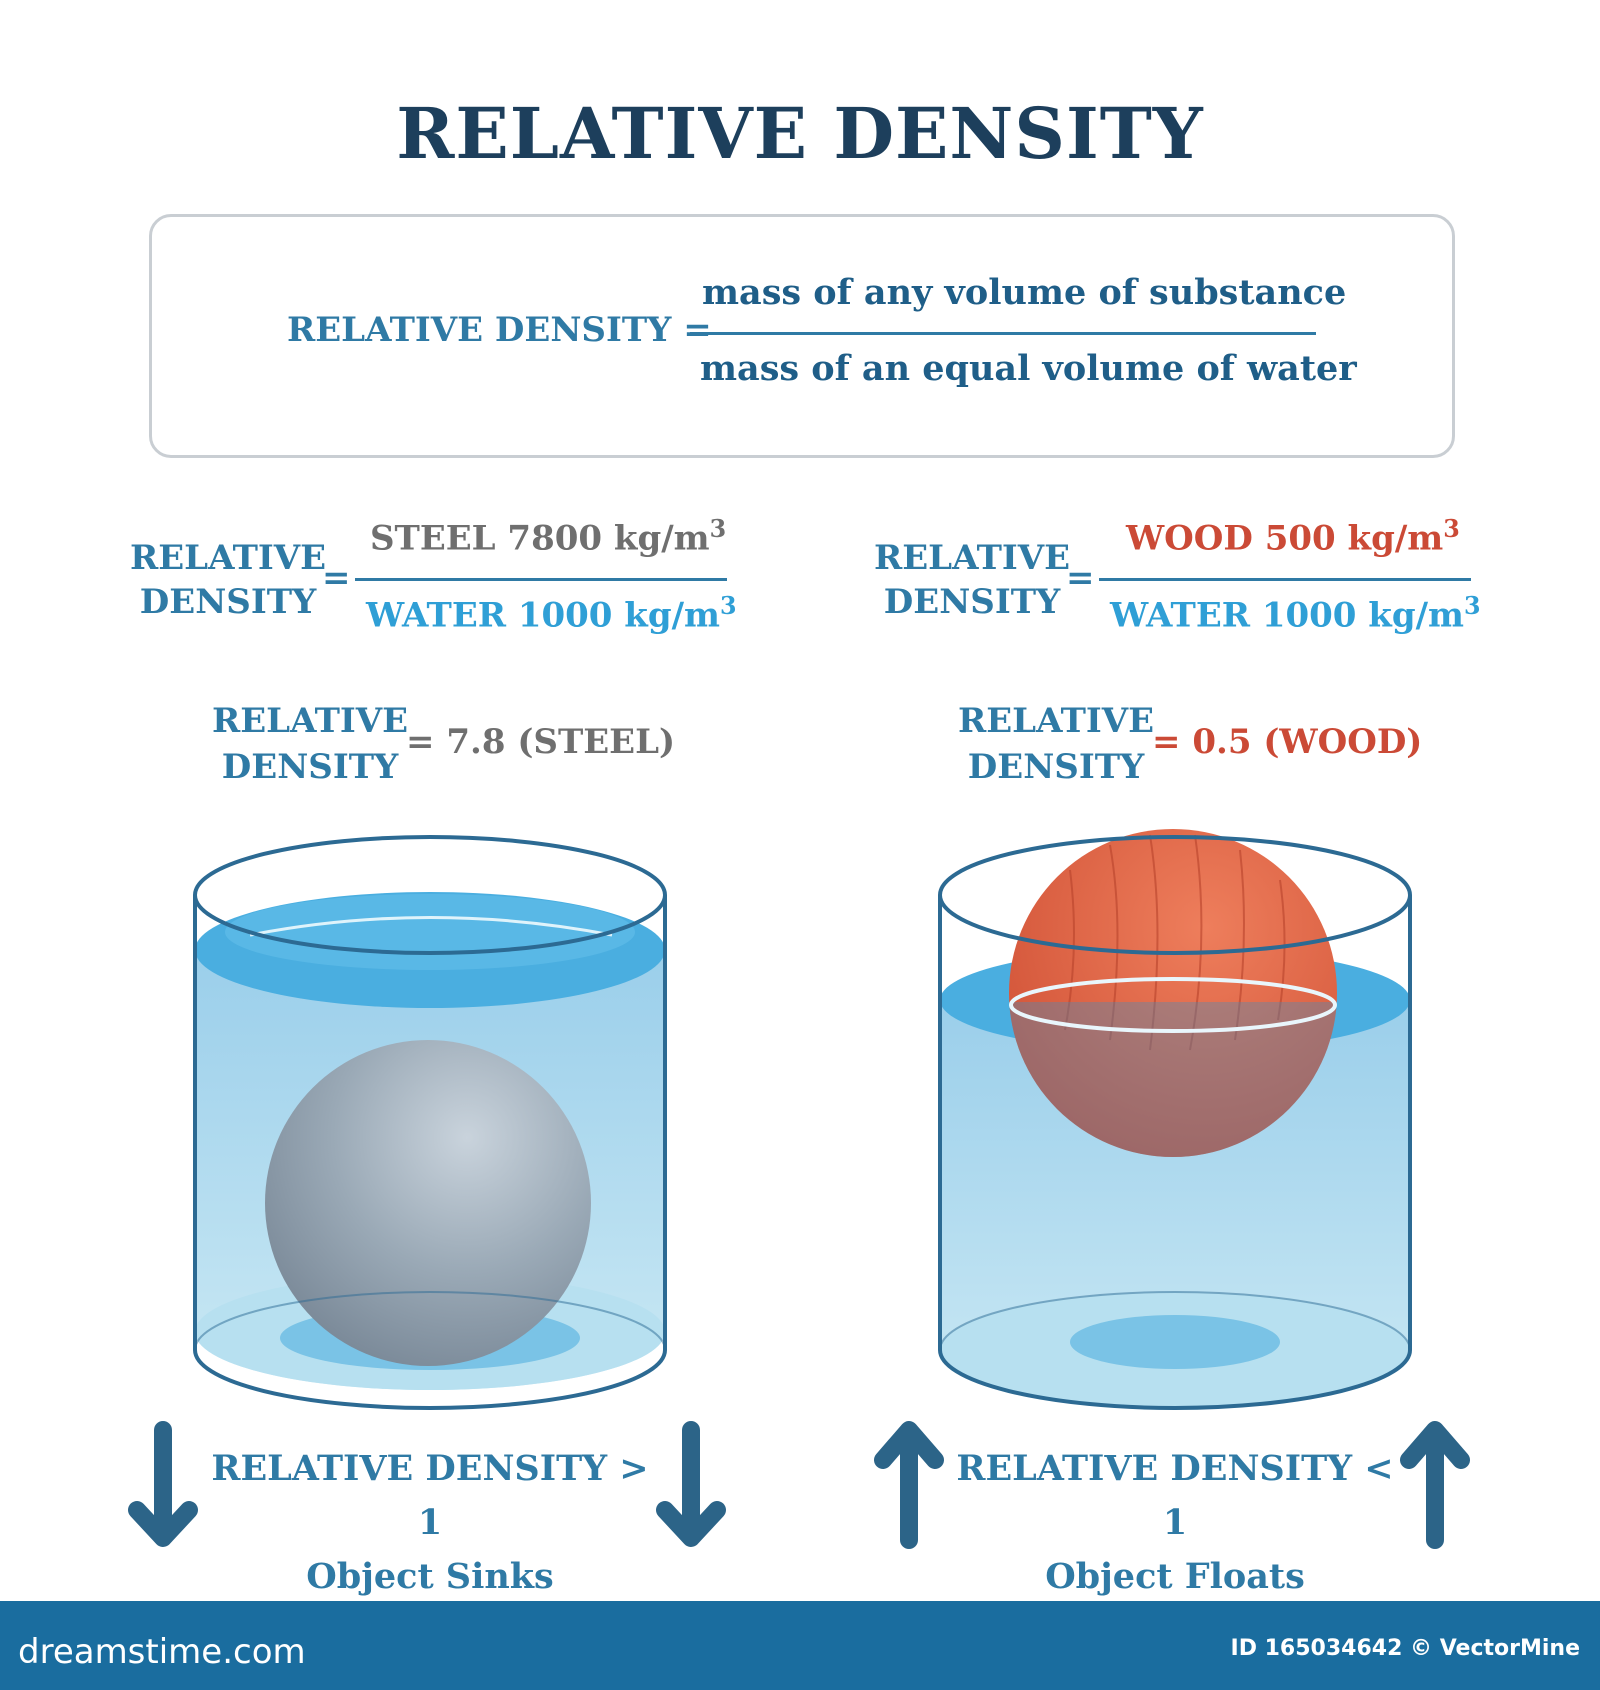  Describe the element at coordinates (430, 1522) in the screenshot. I see `steel-caption: RELATIVE DENSITY > 1 Object Sinks` at that location.